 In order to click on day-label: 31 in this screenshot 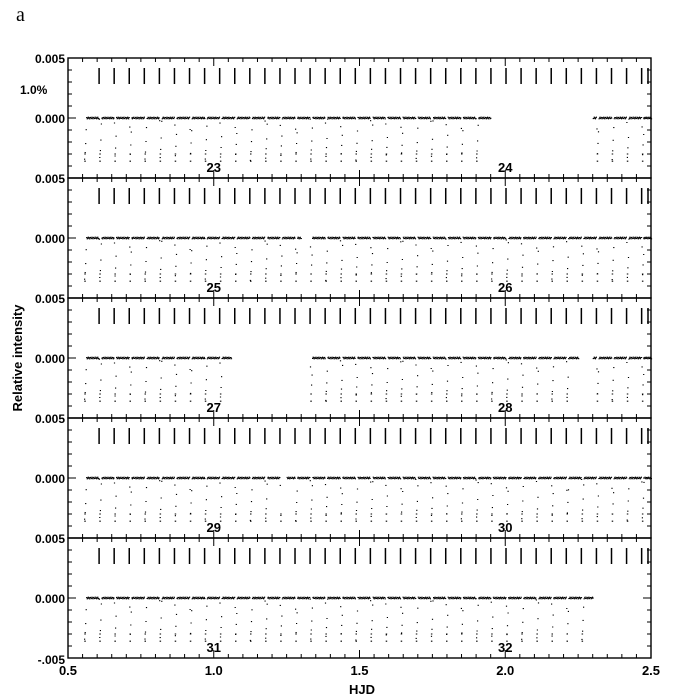, I will do `click(214, 647)`.